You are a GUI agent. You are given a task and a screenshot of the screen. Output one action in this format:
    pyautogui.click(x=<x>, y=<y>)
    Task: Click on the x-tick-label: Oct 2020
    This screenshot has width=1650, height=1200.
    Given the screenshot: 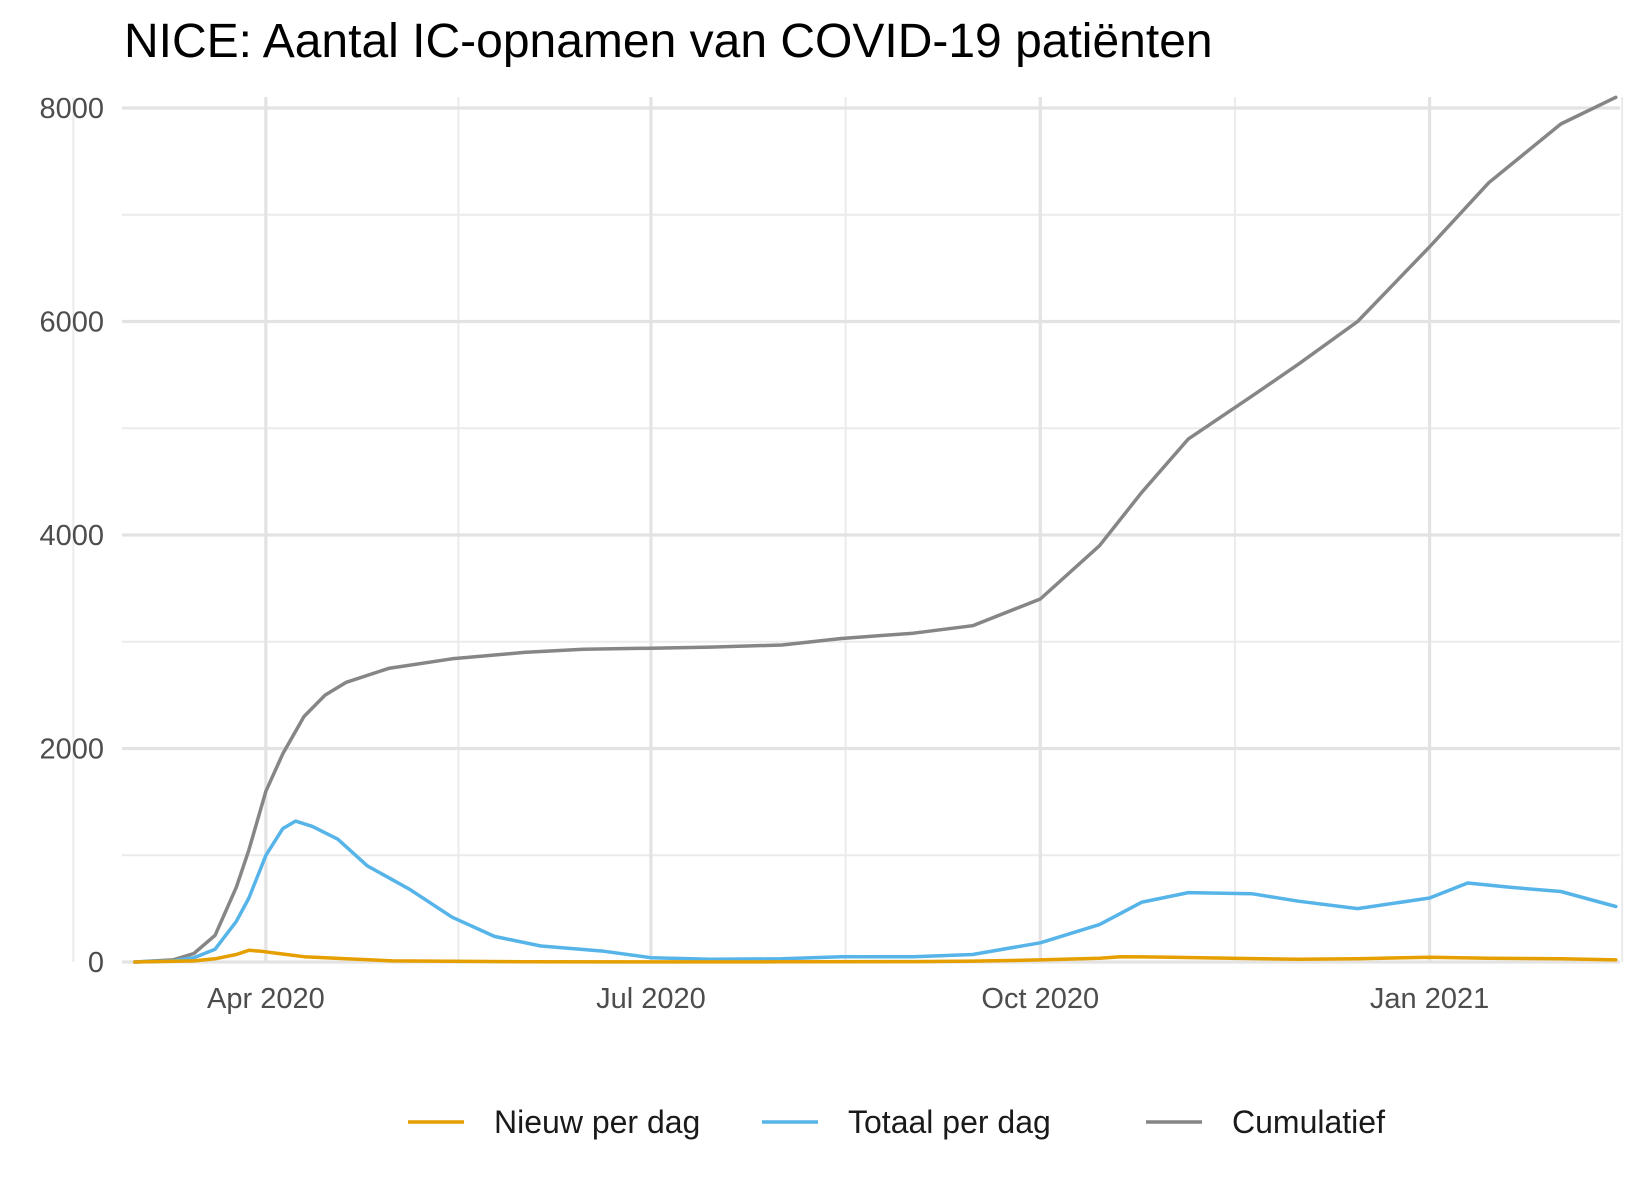 What is the action you would take?
    pyautogui.click(x=1040, y=999)
    